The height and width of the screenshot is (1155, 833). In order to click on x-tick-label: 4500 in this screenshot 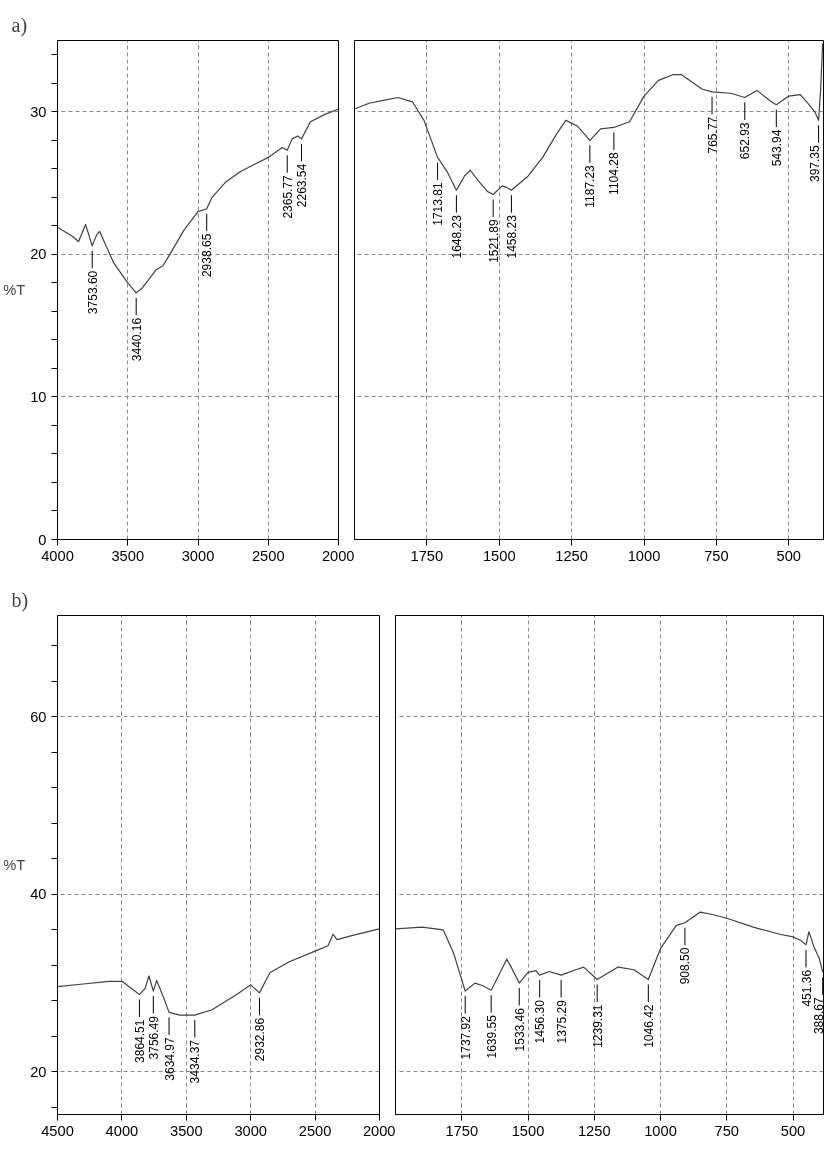, I will do `click(57, 1130)`.